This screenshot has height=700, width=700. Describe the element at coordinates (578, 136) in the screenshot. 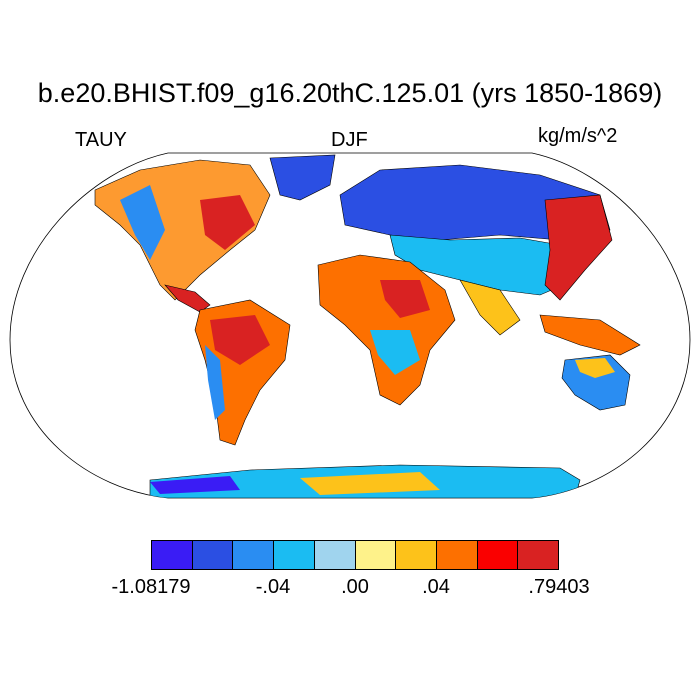

I see `units-label: kg/m/s^2` at that location.